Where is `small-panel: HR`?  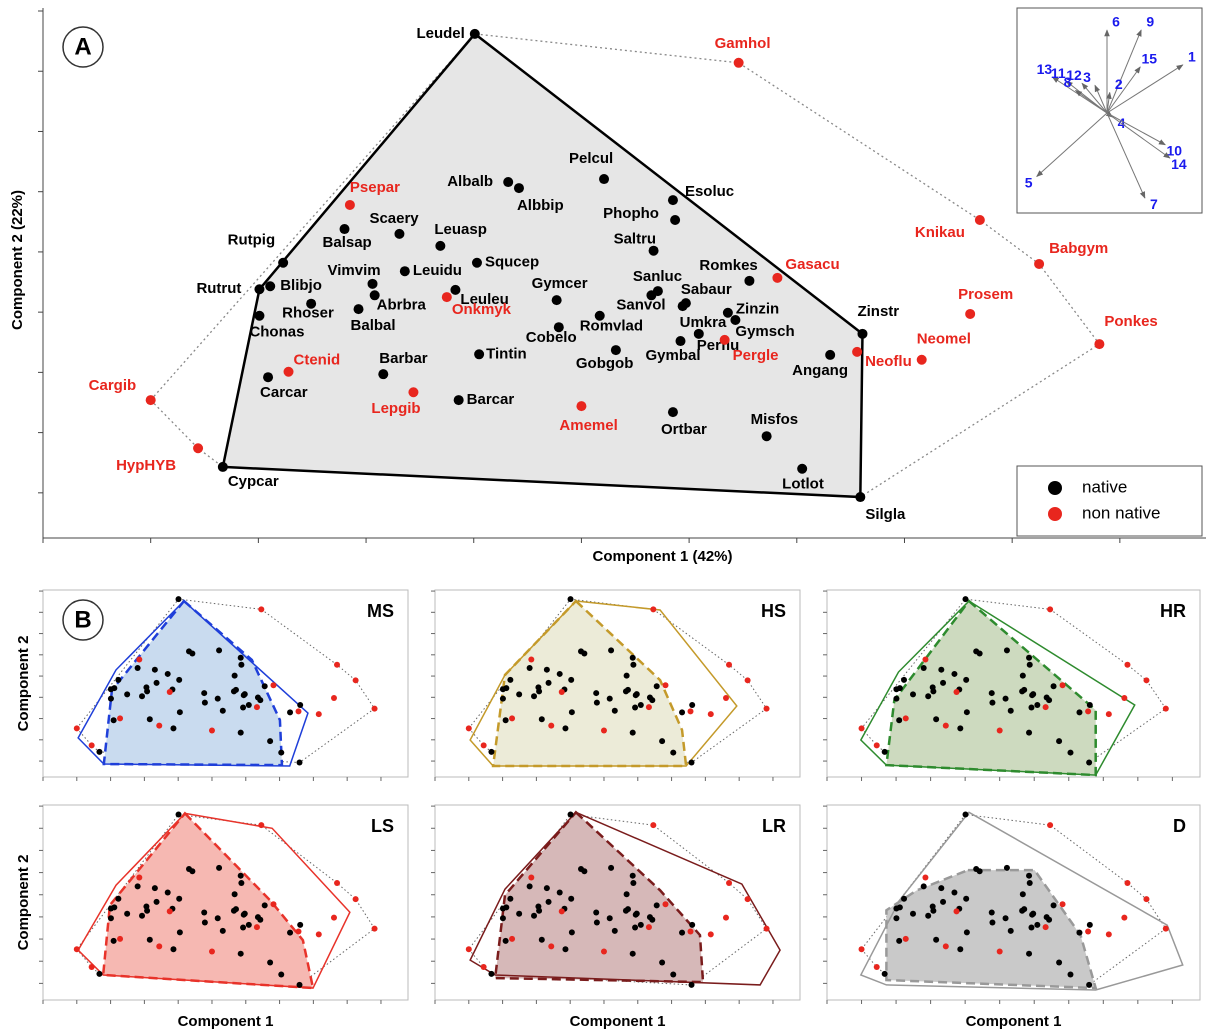 small-panel: HR is located at coordinates (1012, 685).